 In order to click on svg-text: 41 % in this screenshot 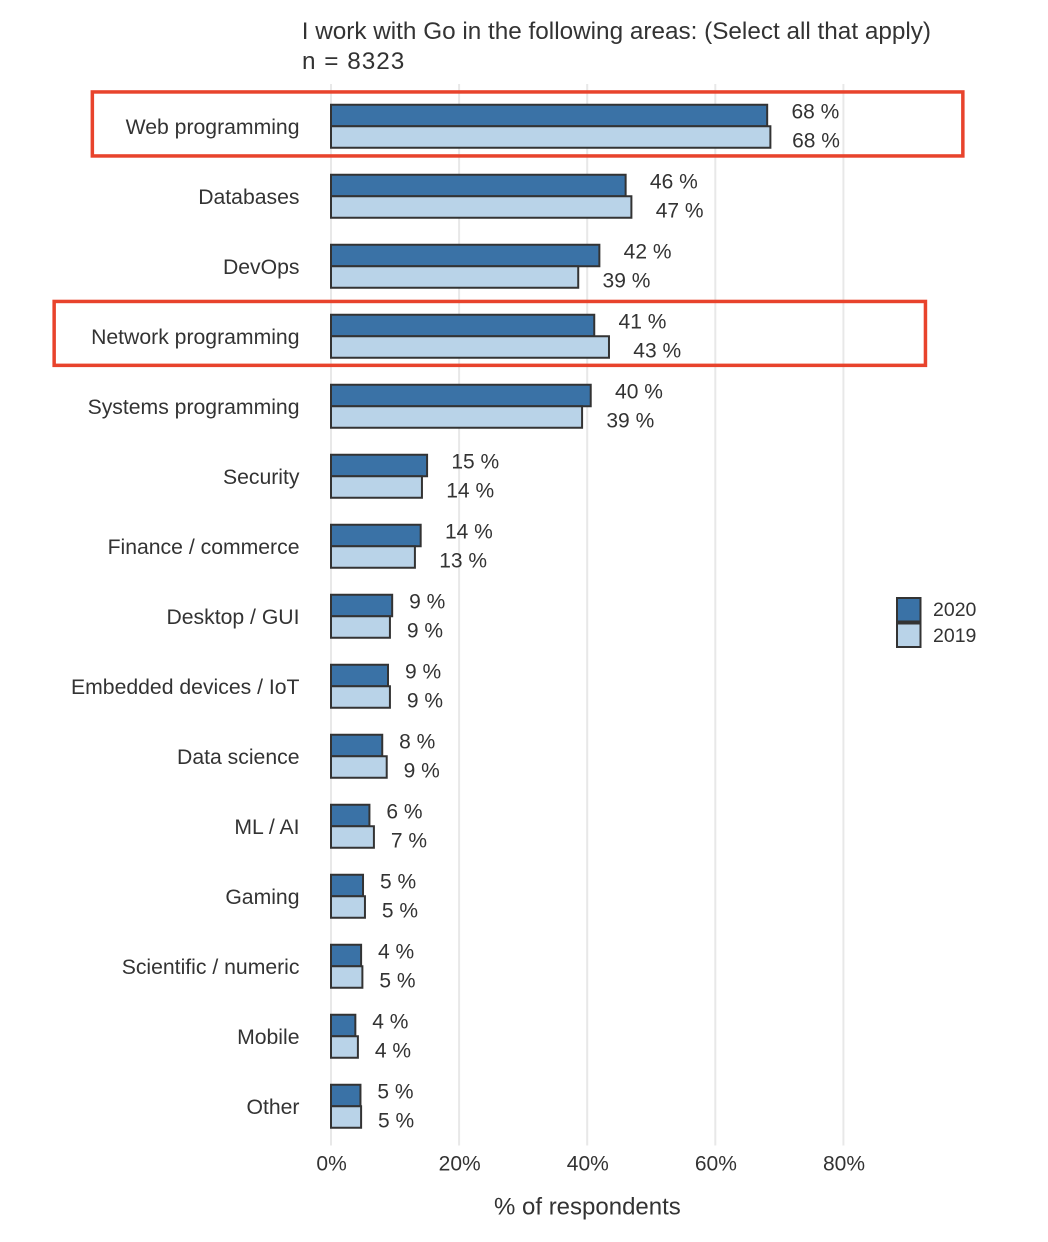, I will do `click(643, 321)`.